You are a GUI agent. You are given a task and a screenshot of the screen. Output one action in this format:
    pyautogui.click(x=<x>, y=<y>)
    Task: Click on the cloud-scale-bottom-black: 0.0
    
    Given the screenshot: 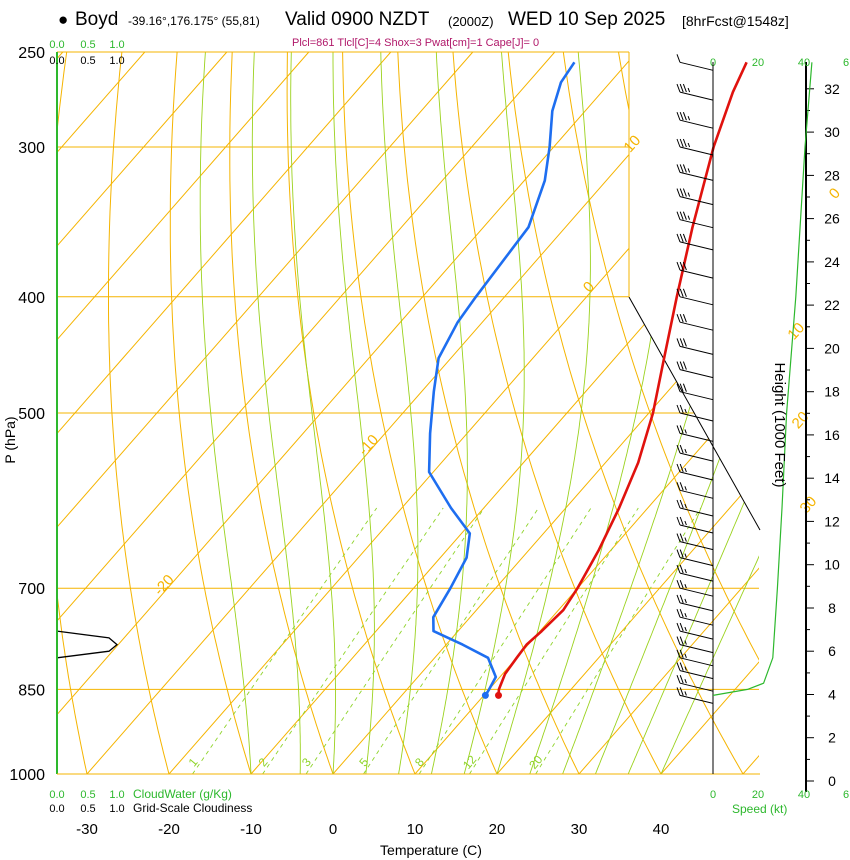 What is the action you would take?
    pyautogui.click(x=56, y=809)
    